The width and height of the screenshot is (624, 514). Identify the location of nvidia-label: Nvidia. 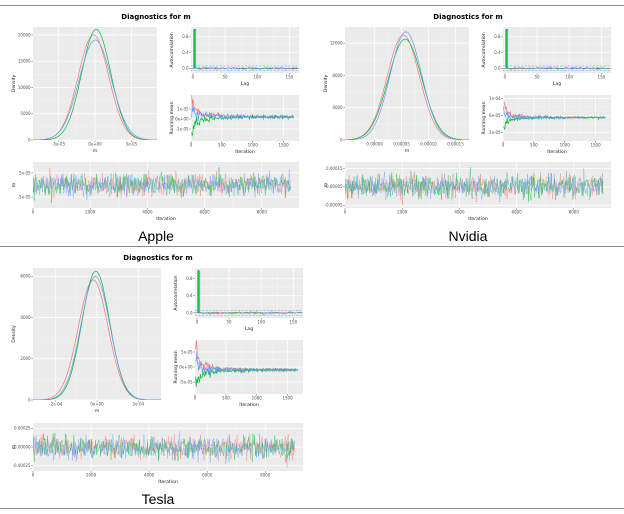
(468, 236).